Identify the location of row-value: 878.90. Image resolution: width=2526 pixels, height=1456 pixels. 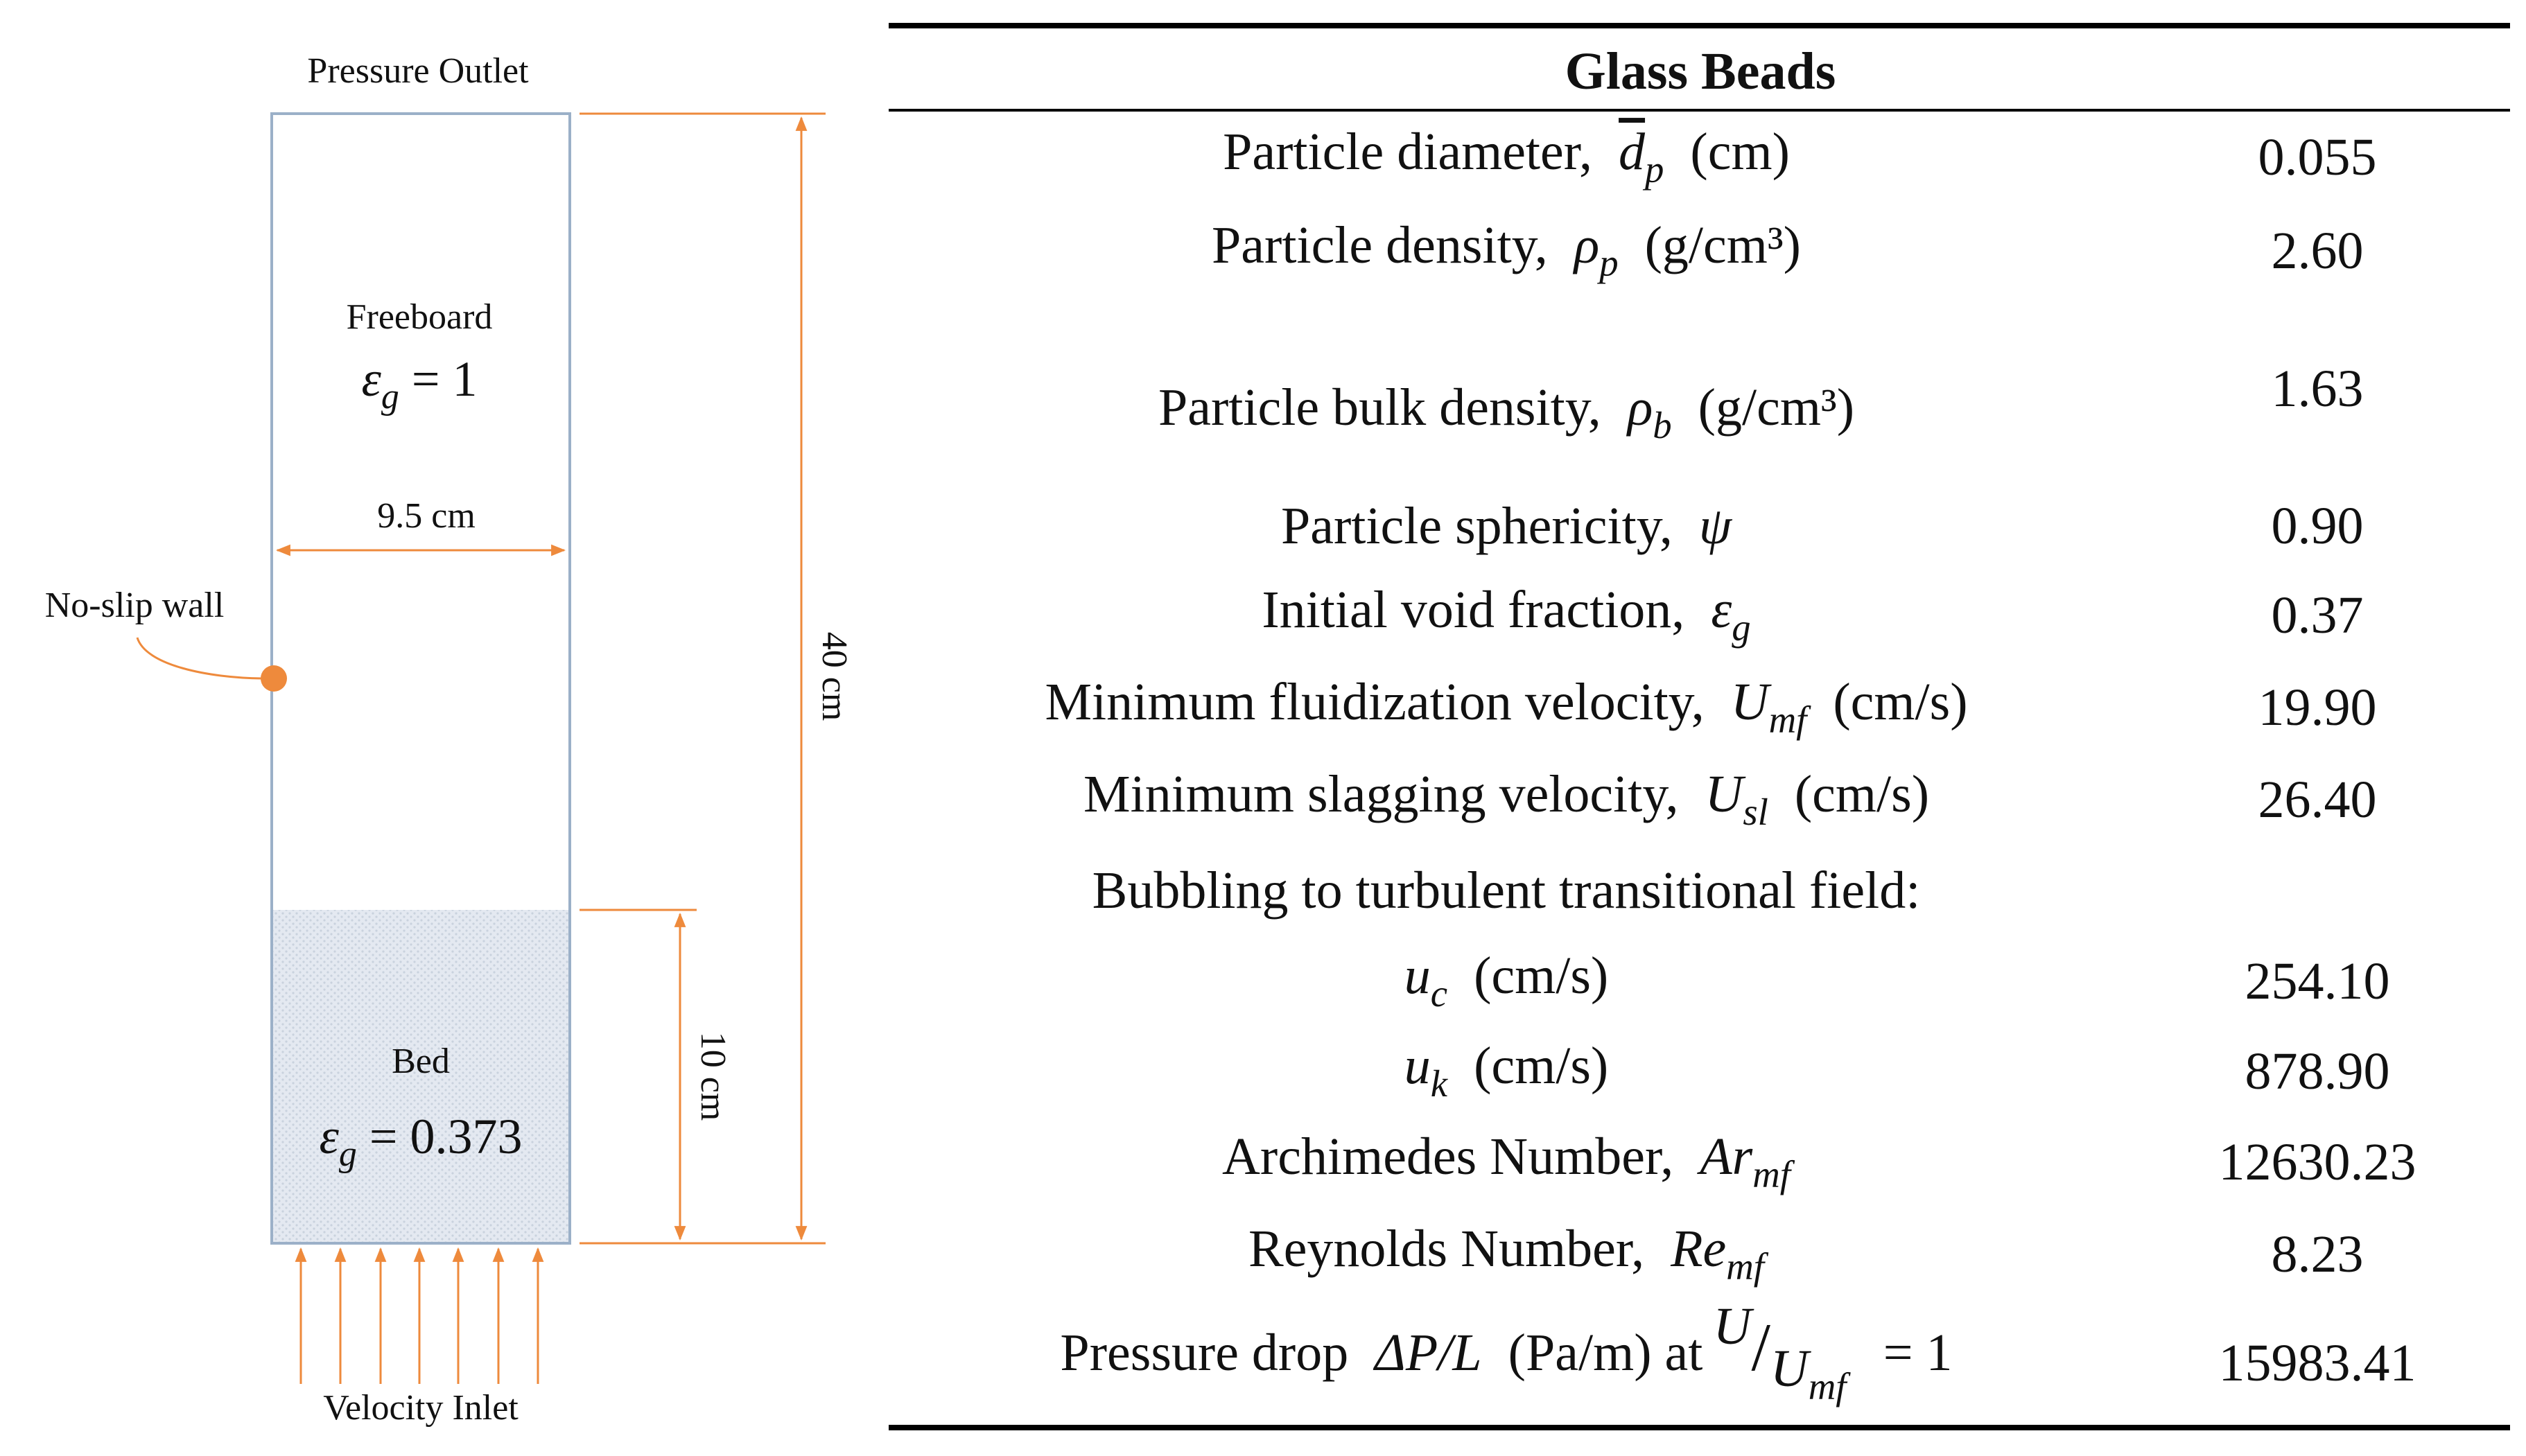
(2318, 1071).